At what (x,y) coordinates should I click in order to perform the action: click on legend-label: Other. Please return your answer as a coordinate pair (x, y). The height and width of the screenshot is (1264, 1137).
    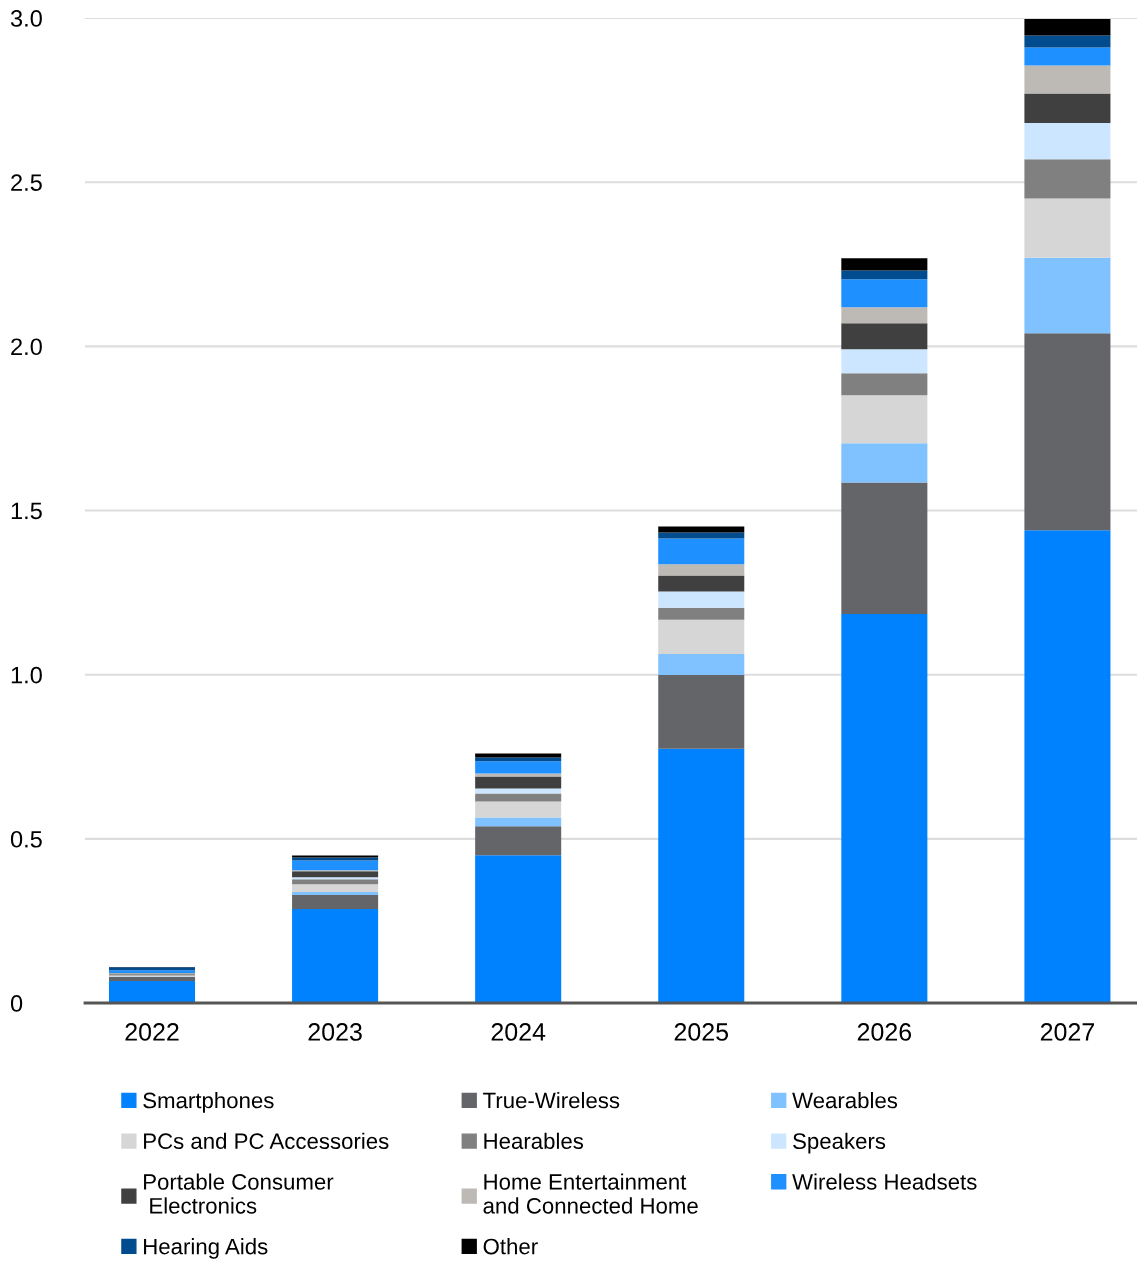
    Looking at the image, I should click on (510, 1246).